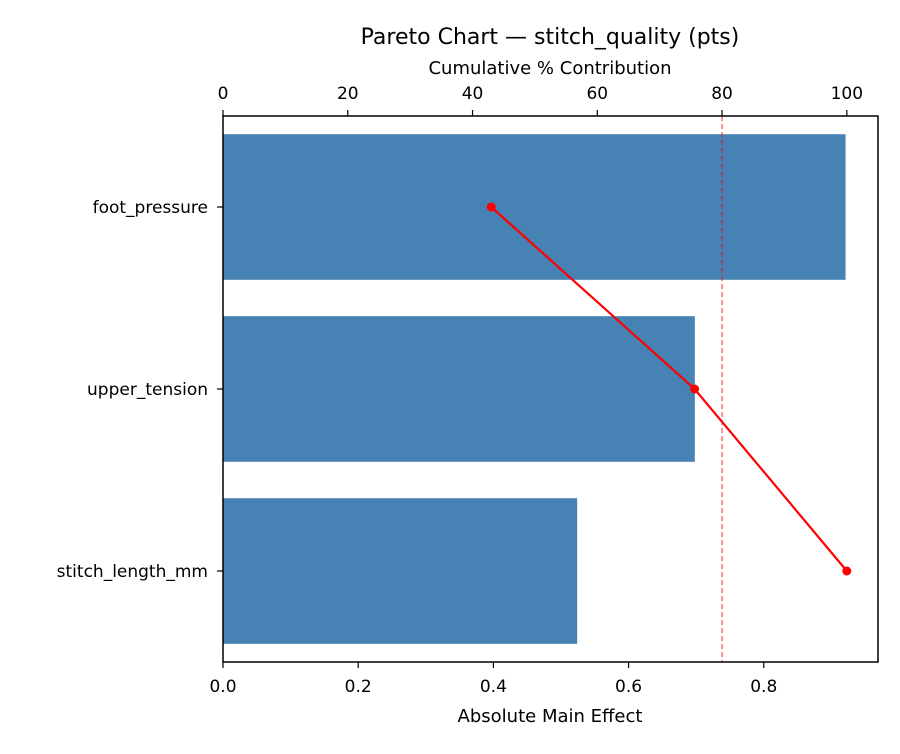  I want to click on bar-upper_tension, so click(459, 389).